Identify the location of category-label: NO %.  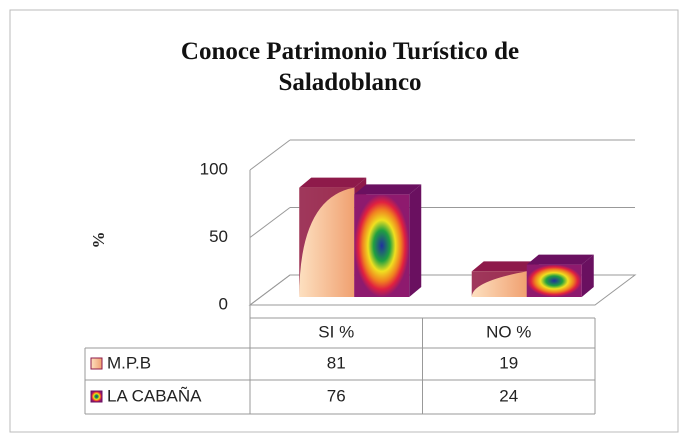
(508, 331).